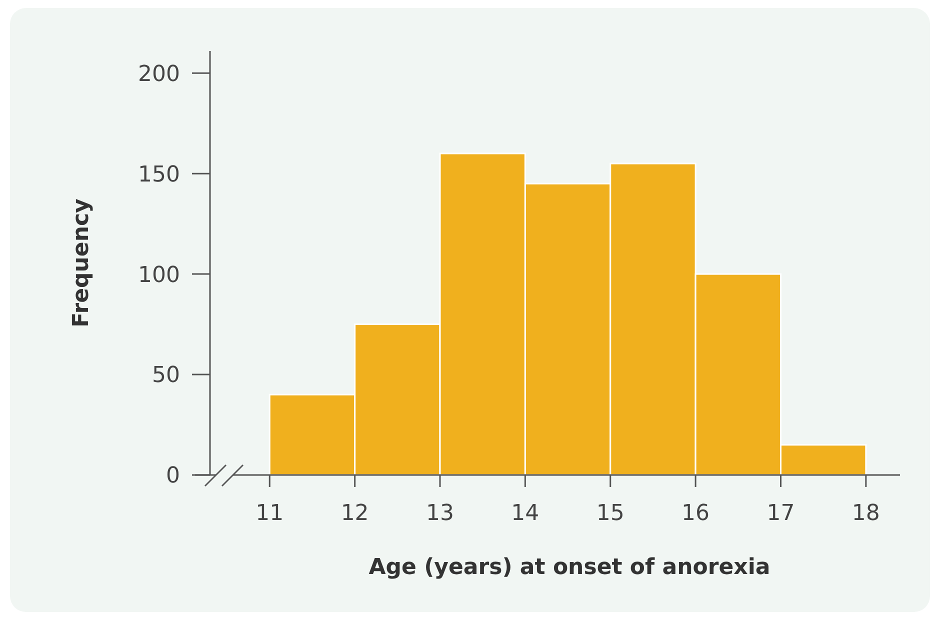 The height and width of the screenshot is (618, 940). I want to click on y-tick-label: 150, so click(159, 175).